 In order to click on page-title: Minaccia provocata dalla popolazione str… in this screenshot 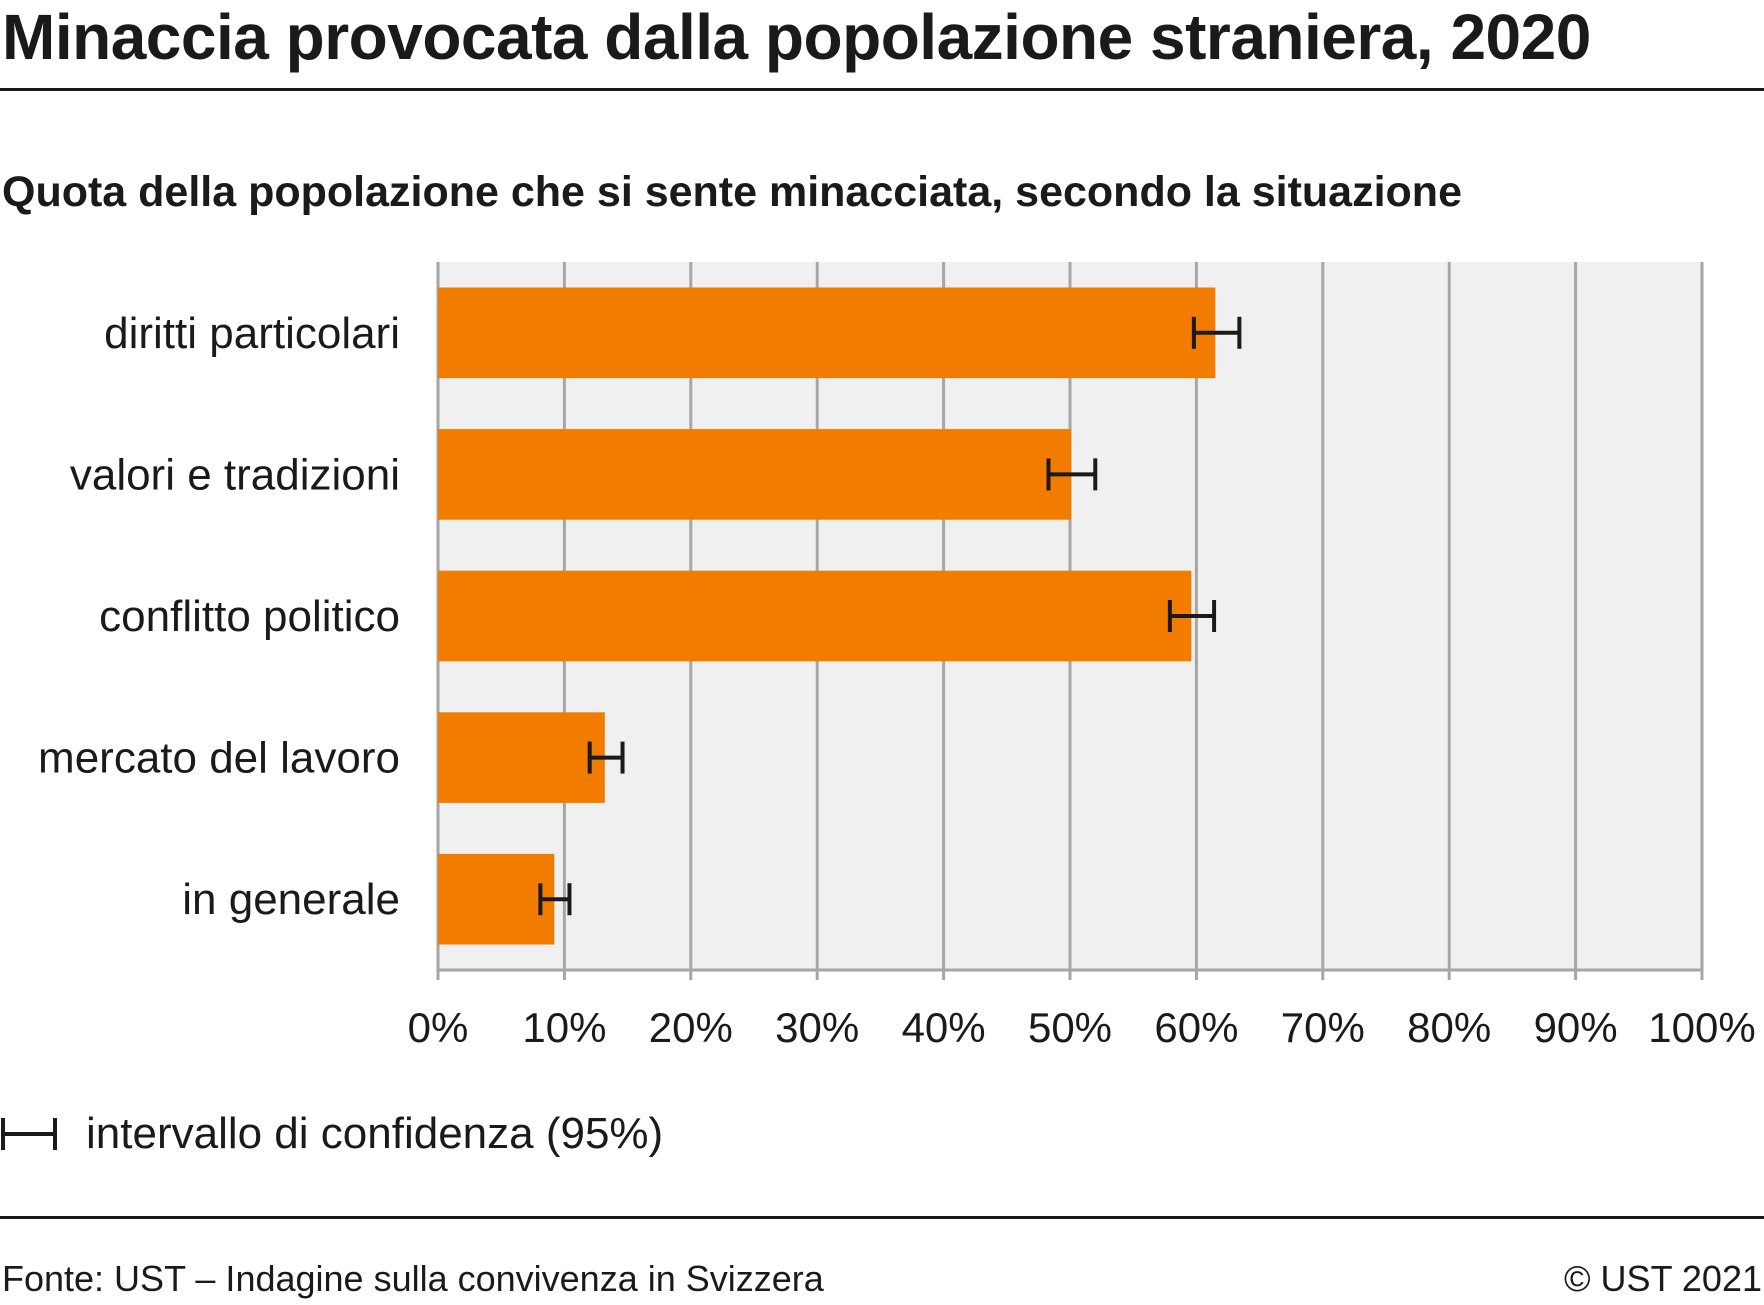, I will do `click(796, 37)`.